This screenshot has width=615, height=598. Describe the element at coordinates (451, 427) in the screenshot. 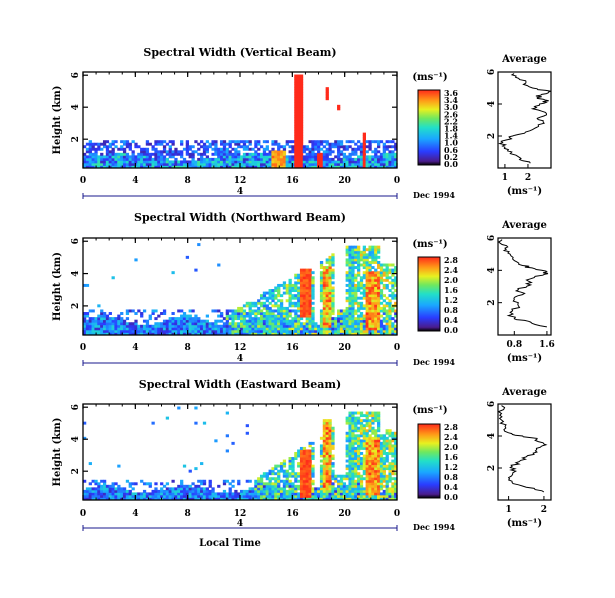

I see `colorbar-tick-label: 2.8` at that location.